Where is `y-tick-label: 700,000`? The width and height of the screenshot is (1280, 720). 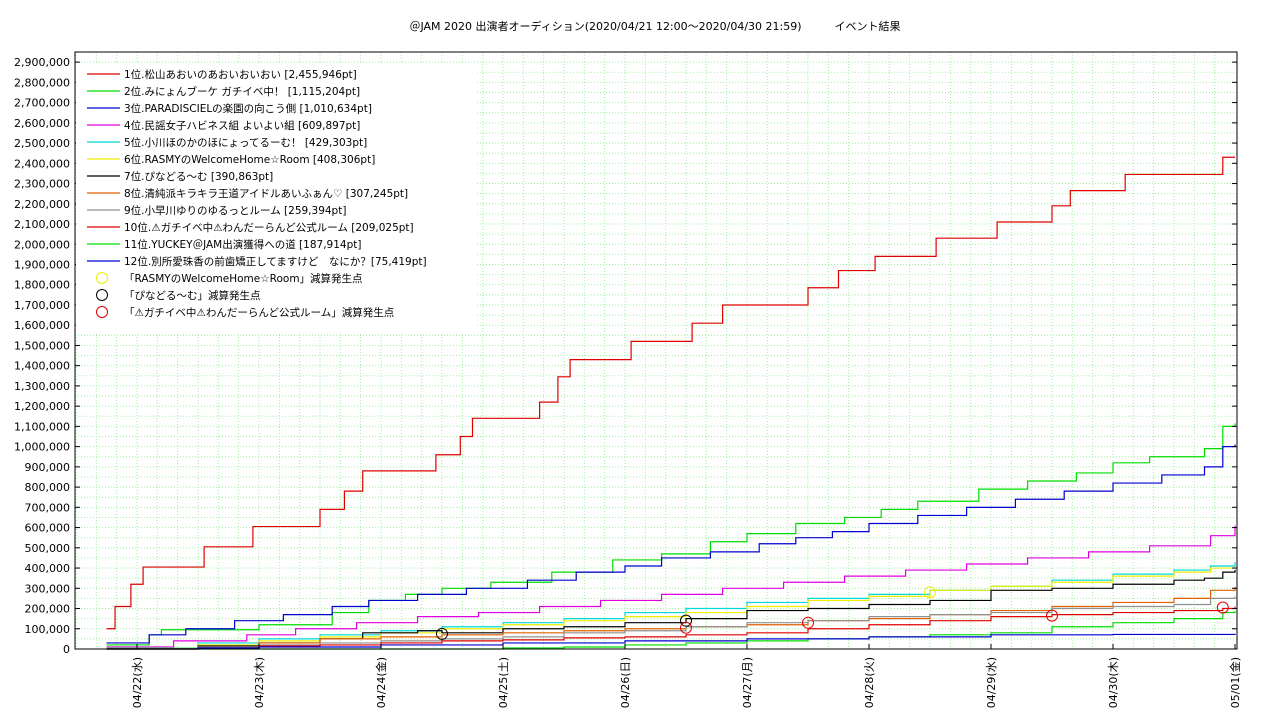 y-tick-label: 700,000 is located at coordinates (48, 507).